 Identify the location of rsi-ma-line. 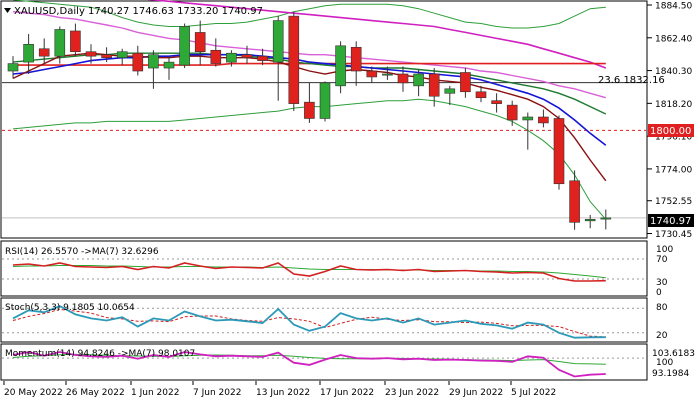
(309, 272).